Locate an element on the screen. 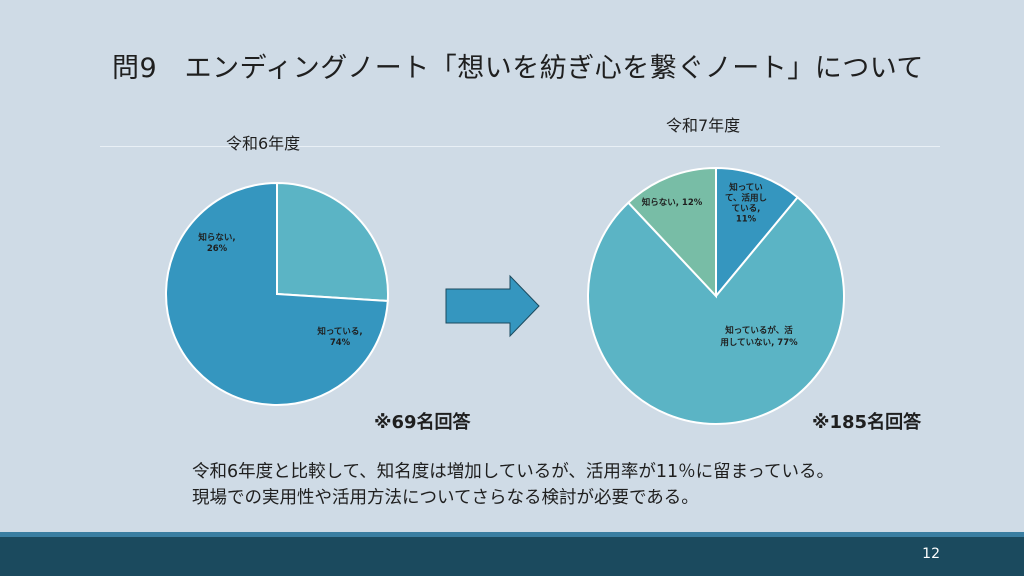  pie-0-slice-1-label-line-0: 知っている, is located at coordinates (339, 331).